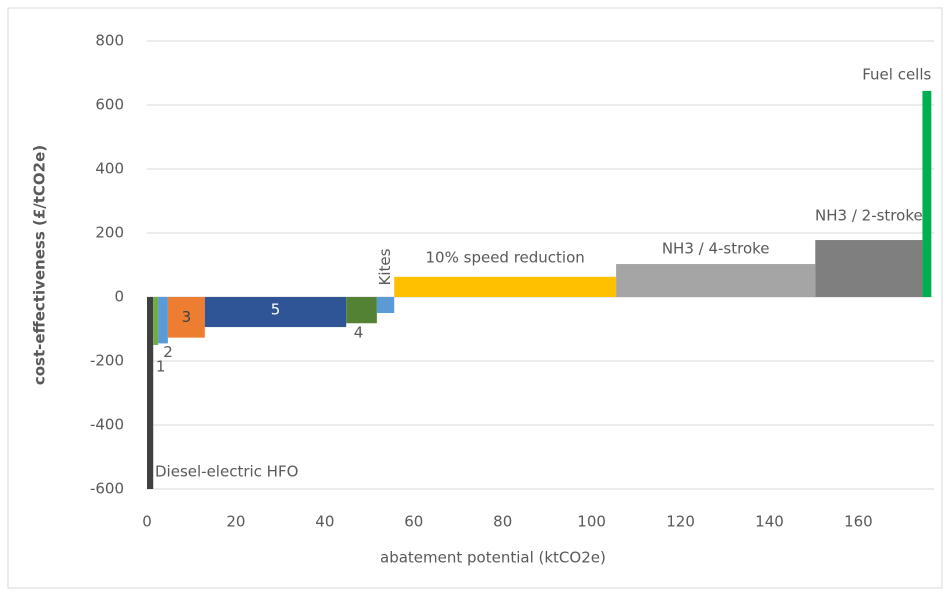 The width and height of the screenshot is (950, 596). I want to click on bar-label: Fuel cells, so click(896, 74).